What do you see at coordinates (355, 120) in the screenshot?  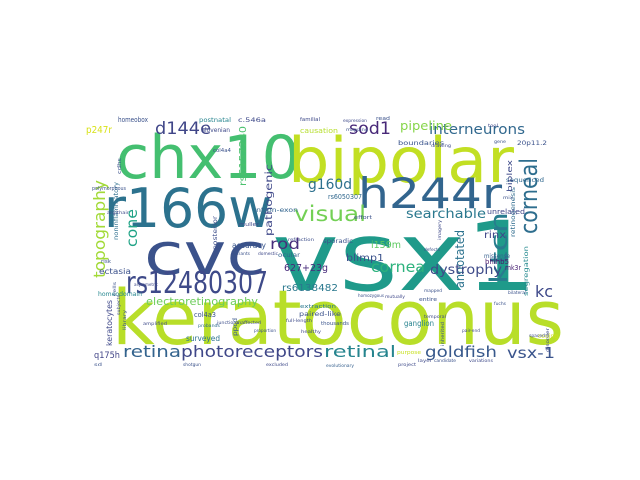 I see `cloud-word: expression` at bounding box center [355, 120].